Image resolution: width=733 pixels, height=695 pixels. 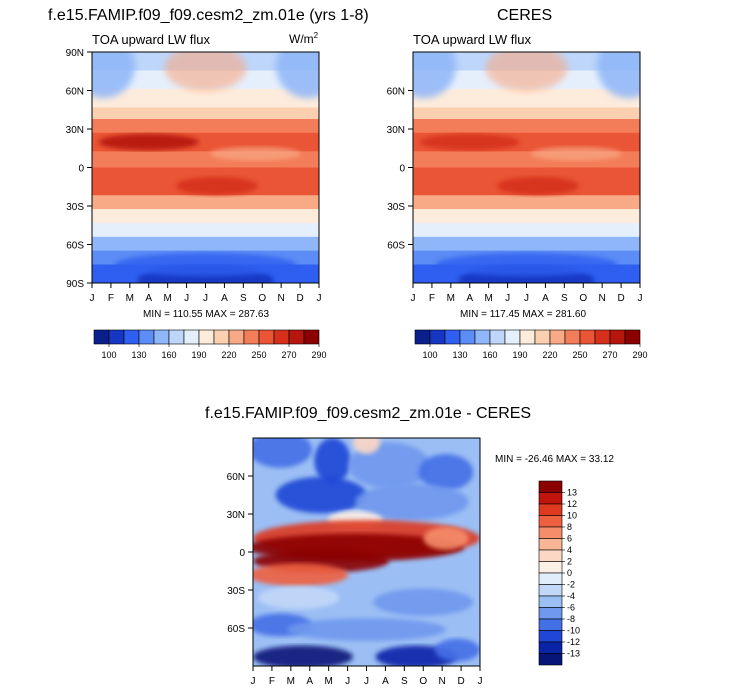 I want to click on bottom-colorbar-label: -12, so click(x=573, y=642).